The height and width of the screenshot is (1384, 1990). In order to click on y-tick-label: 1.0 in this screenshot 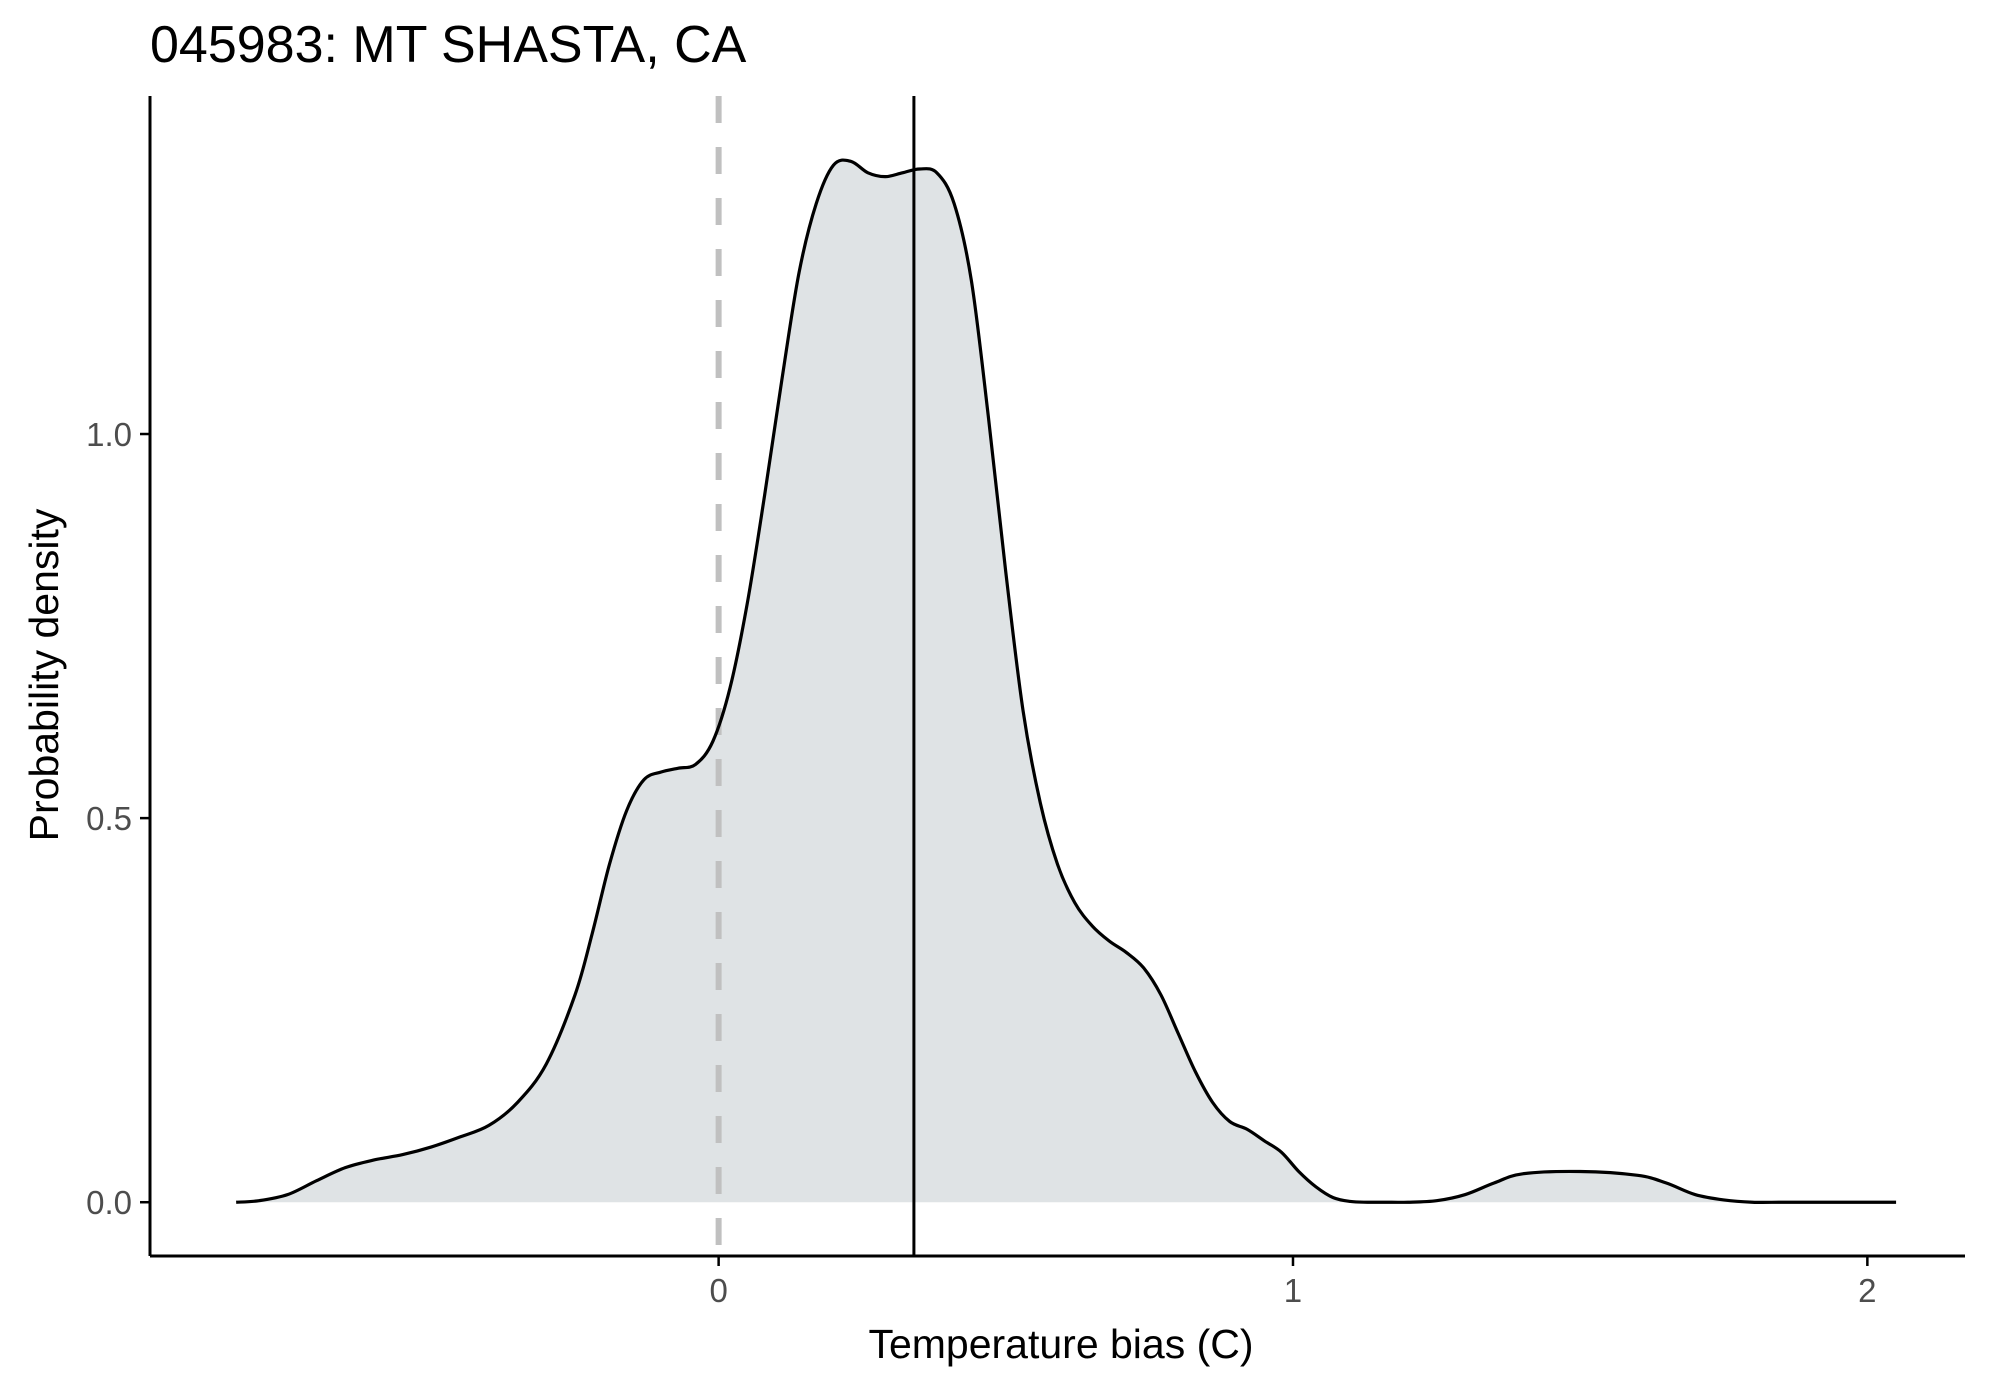, I will do `click(109, 434)`.